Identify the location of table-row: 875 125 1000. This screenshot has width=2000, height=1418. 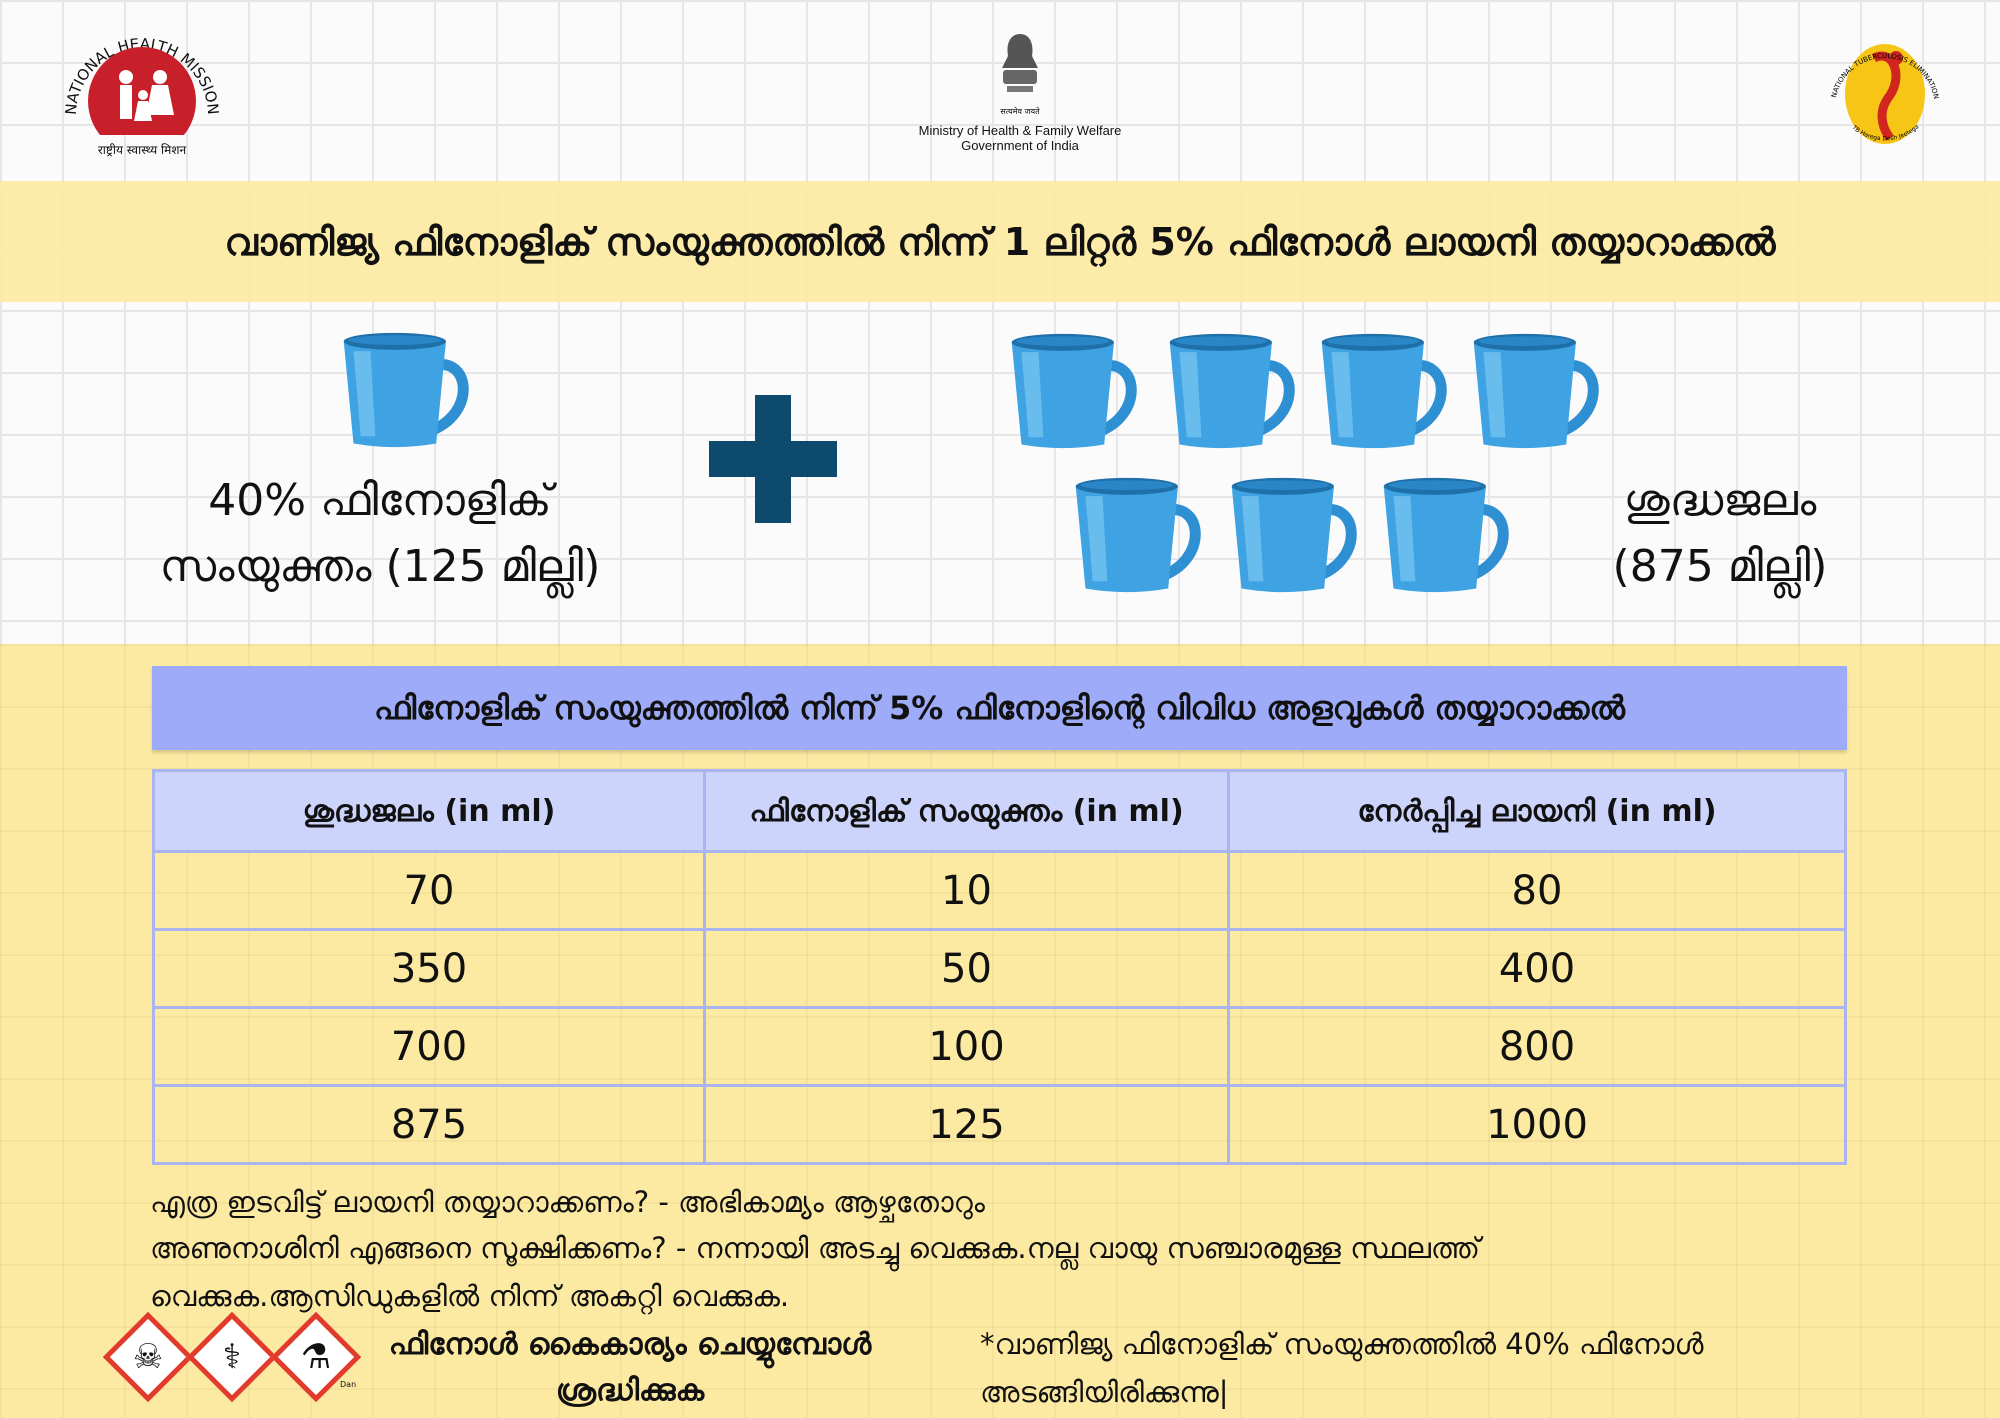
(999, 1124).